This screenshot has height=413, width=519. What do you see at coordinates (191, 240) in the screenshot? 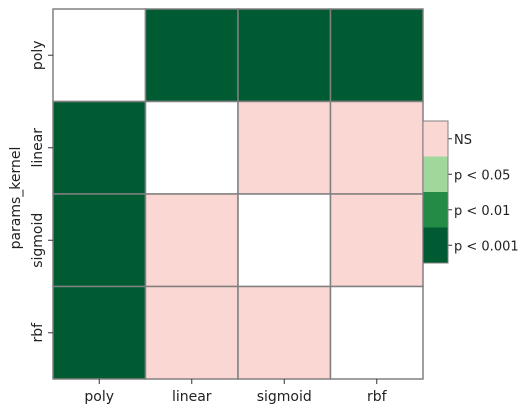
I see `heatmap-cell-sigmoid-linear` at bounding box center [191, 240].